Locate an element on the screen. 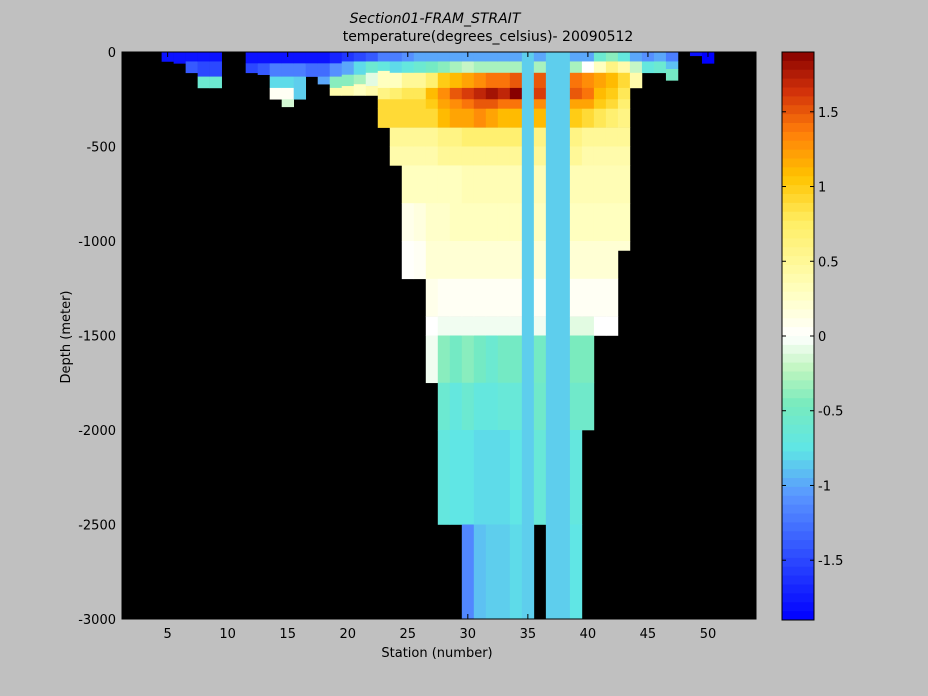 The width and height of the screenshot is (928, 696). colorbar-tick-label: 1 is located at coordinates (822, 188).